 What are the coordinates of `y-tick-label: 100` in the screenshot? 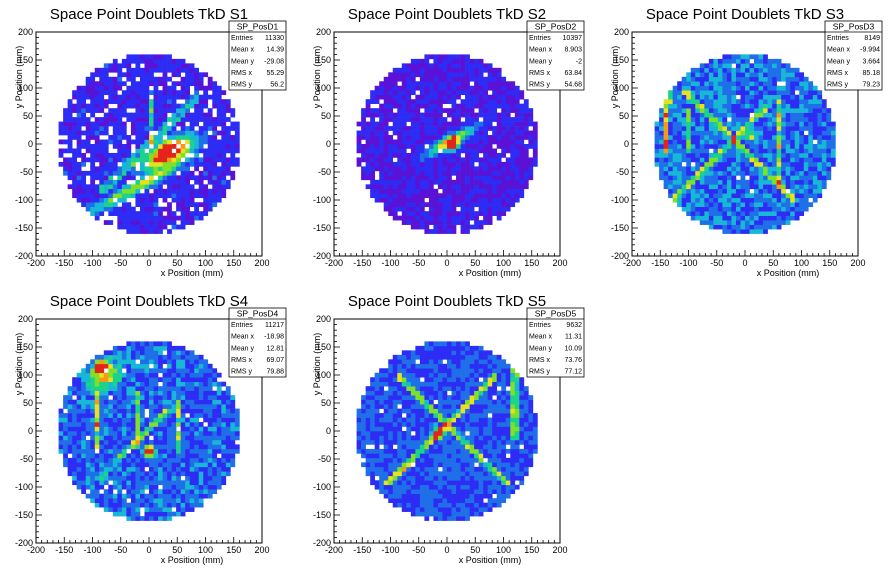 It's located at (25, 88).